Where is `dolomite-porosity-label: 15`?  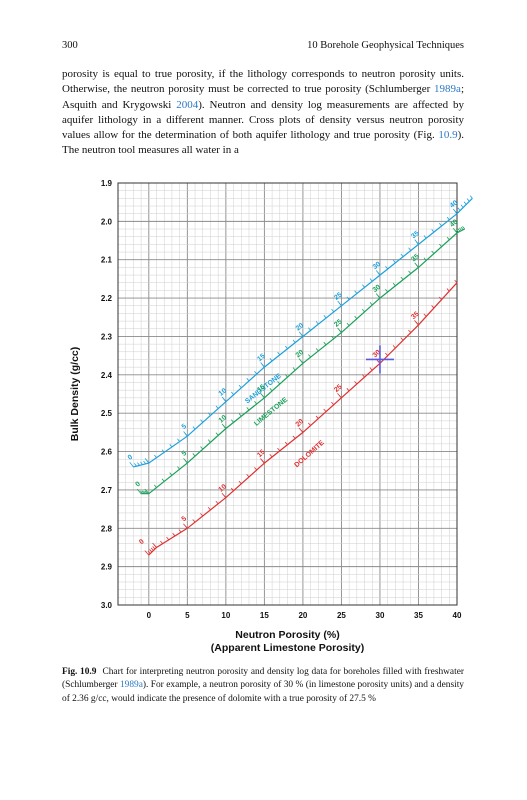 dolomite-porosity-label: 15 is located at coordinates (261, 454).